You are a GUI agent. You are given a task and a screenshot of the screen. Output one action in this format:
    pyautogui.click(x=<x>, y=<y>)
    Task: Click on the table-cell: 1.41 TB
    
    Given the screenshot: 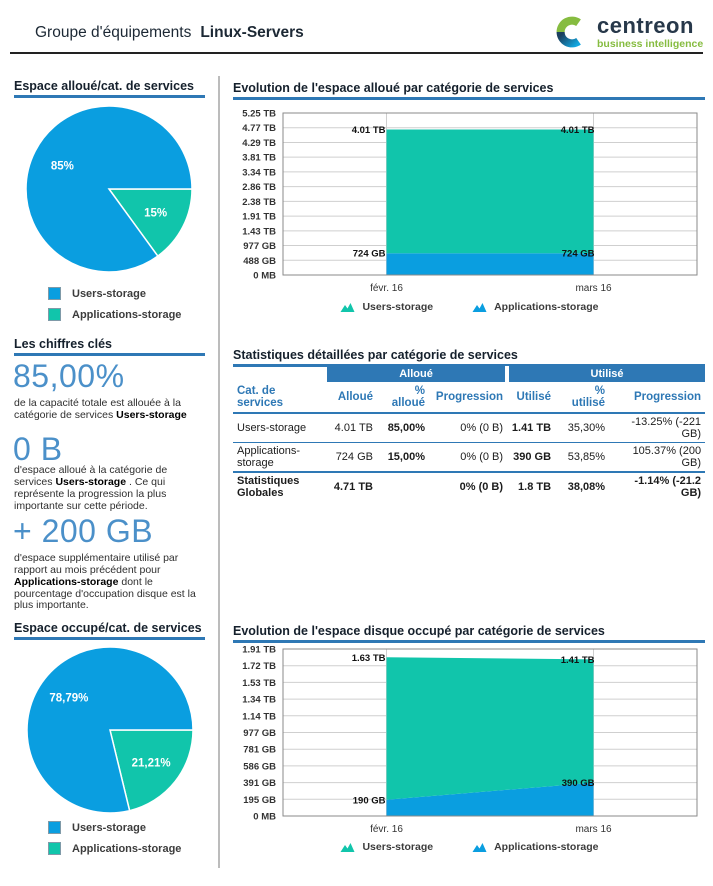 What is the action you would take?
    pyautogui.click(x=531, y=428)
    